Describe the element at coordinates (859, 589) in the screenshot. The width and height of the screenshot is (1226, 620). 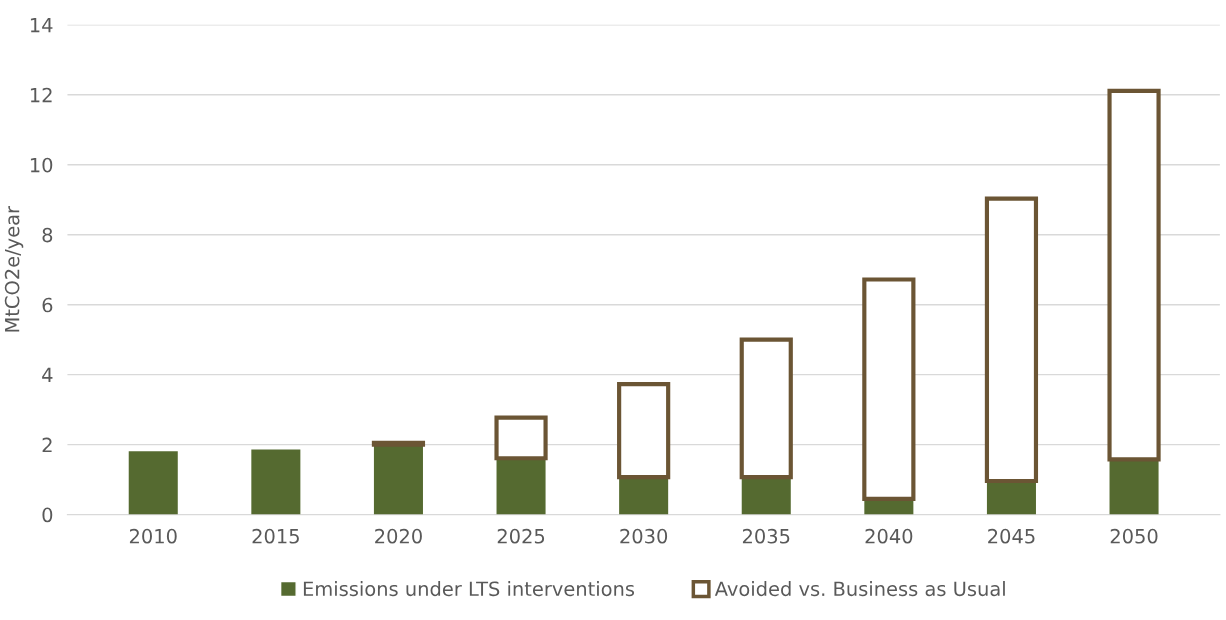
I see `legend-label: Avoided vs. Business as Usual` at that location.